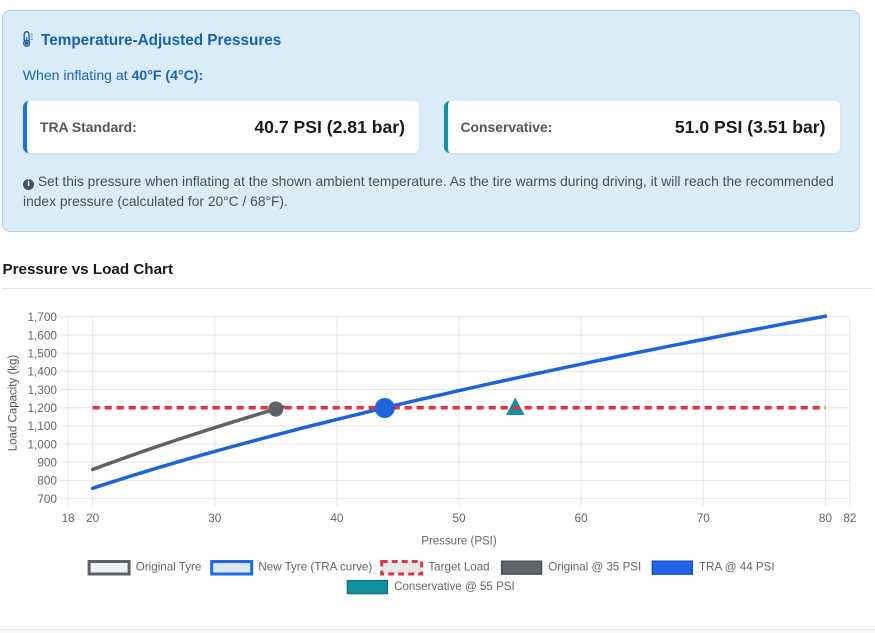 This screenshot has width=875, height=633. I want to click on svg-text: 1,200, so click(42, 408).